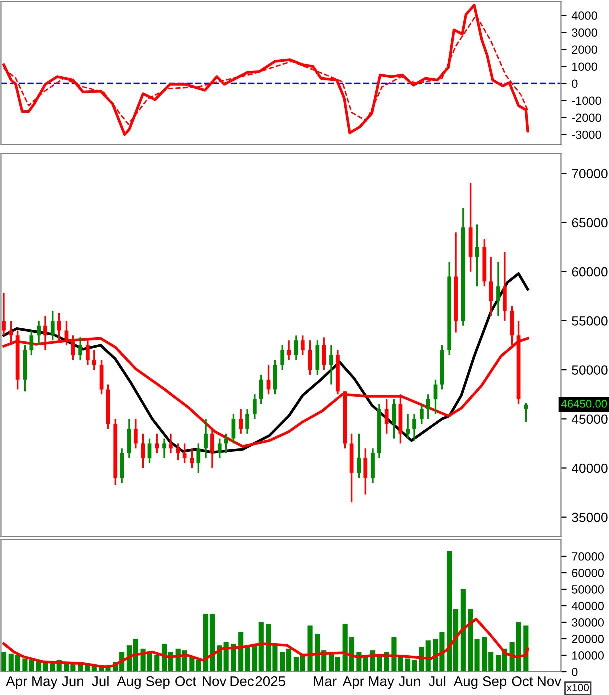 The image size is (609, 695). Describe the element at coordinates (242, 681) in the screenshot. I see `x-tick-label: Dec` at that location.